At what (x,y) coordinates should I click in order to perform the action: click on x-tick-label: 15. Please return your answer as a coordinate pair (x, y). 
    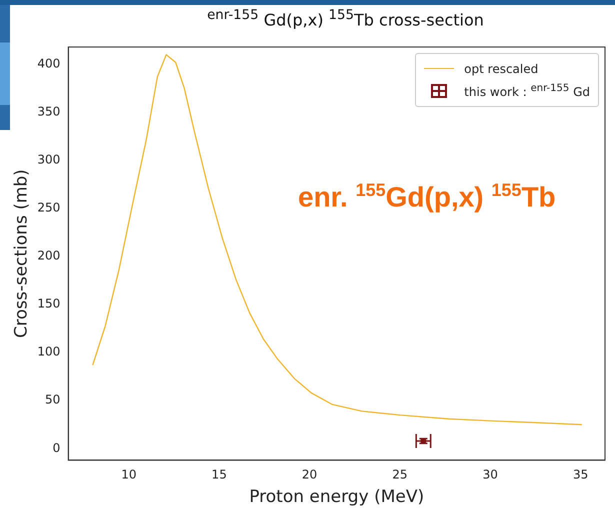
    Looking at the image, I should click on (219, 475).